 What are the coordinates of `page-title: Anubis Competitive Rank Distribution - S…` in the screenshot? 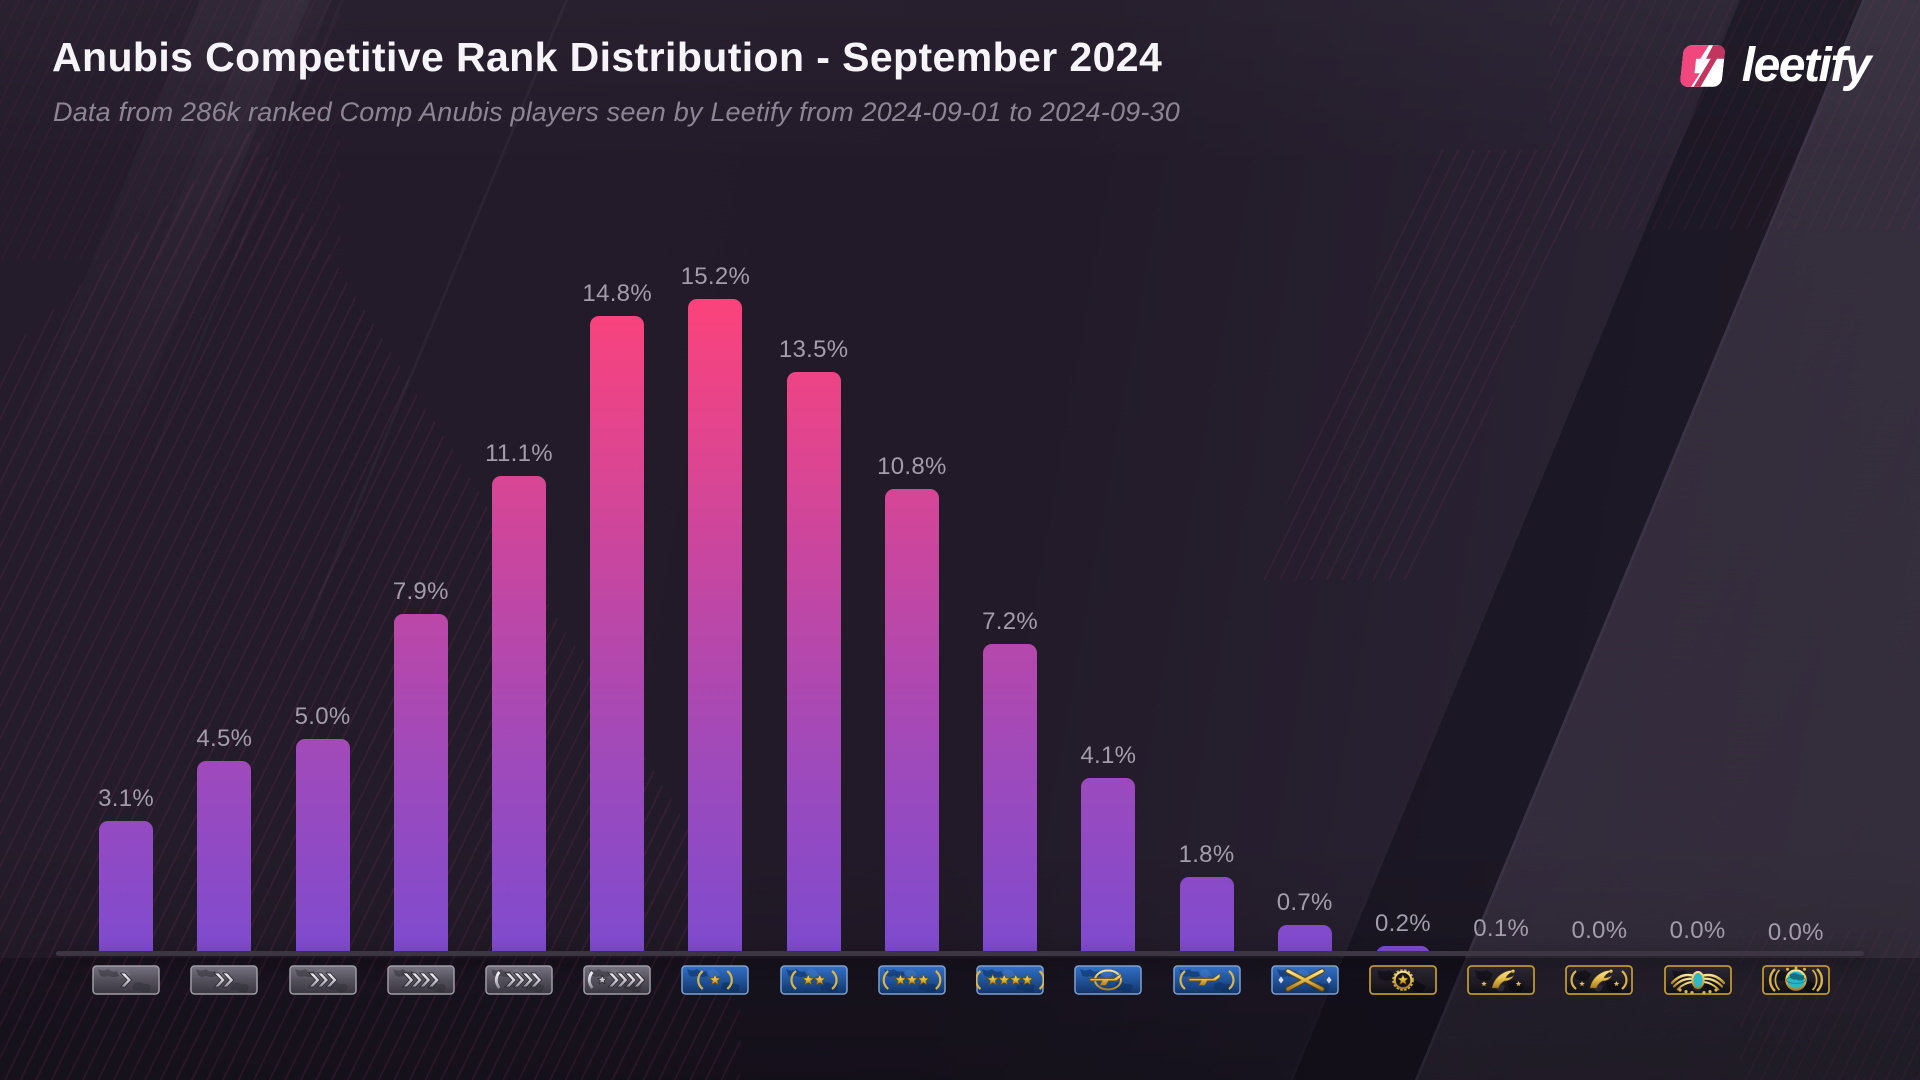 It's located at (607, 57).